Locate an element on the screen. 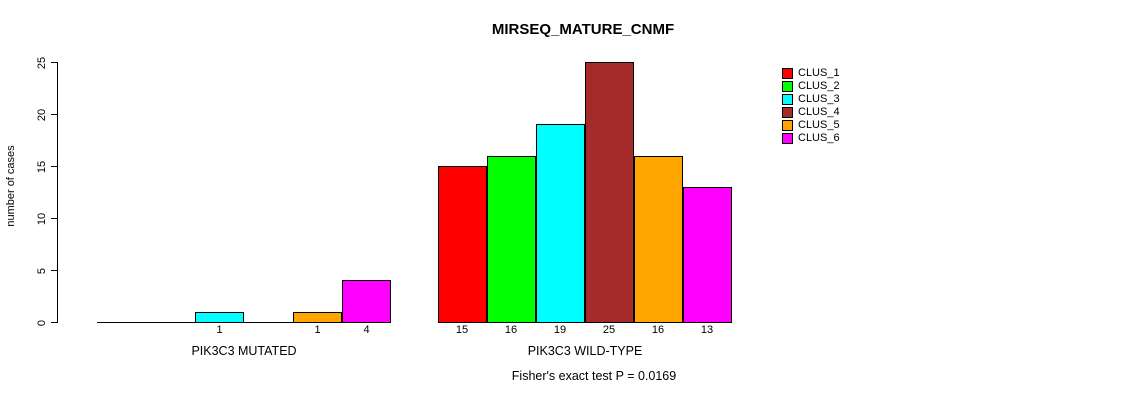 The width and height of the screenshot is (1140, 400). legend-item: CLUS_6 is located at coordinates (811, 138).